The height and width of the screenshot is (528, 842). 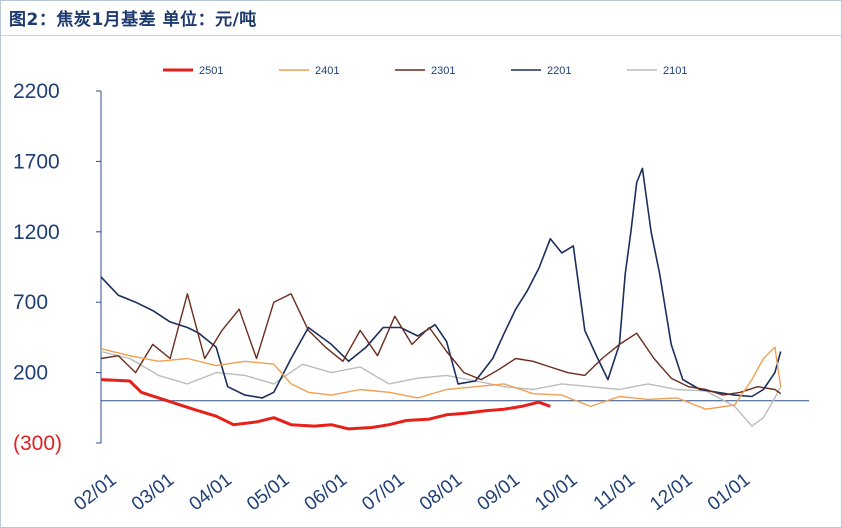 What do you see at coordinates (327, 71) in the screenshot?
I see `legend-label-2401: 2401` at bounding box center [327, 71].